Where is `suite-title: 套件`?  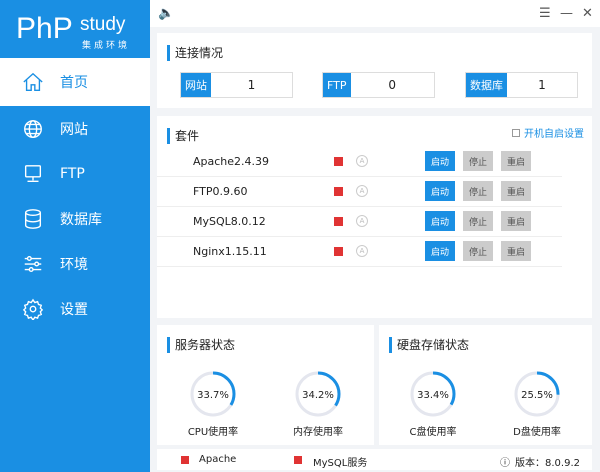
suite-title: 套件 is located at coordinates (183, 136).